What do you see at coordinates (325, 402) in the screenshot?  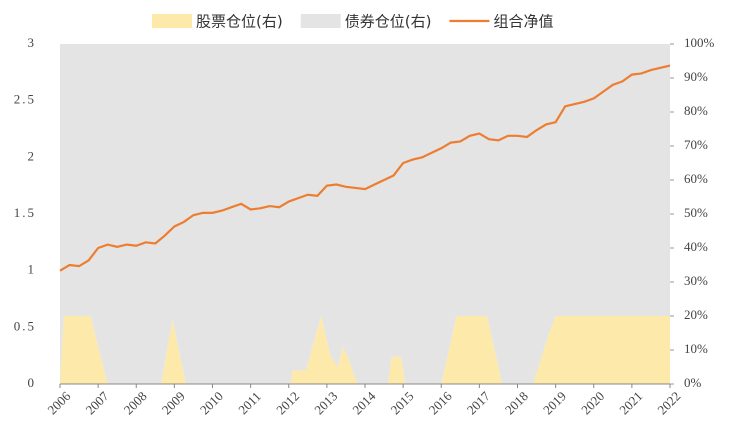 I see `x-tick-label: 2013` at bounding box center [325, 402].